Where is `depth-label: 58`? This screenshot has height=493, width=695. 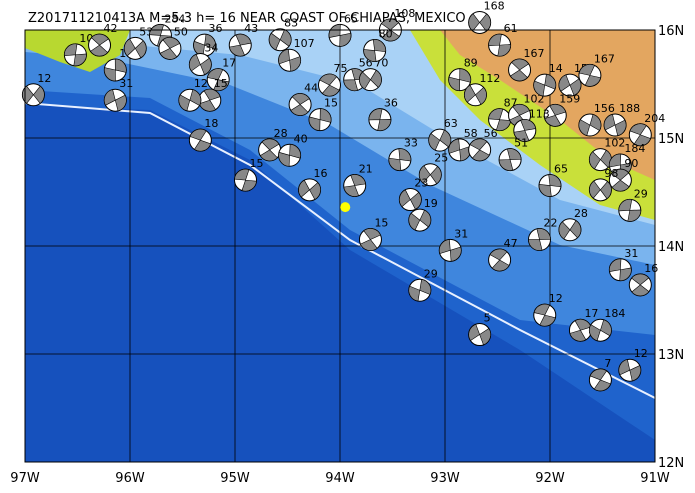 depth-label: 58 is located at coordinates (471, 133).